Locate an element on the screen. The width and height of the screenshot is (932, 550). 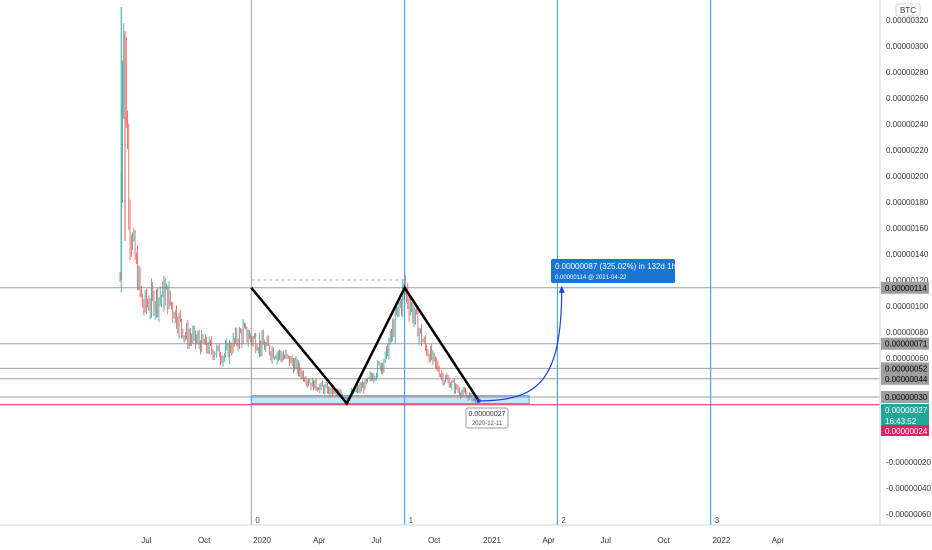
time-axis: Jul Oct 2020 Apr Jul Oct 2021 Apr Jul Oct 2022 Apr is located at coordinates (462, 540).